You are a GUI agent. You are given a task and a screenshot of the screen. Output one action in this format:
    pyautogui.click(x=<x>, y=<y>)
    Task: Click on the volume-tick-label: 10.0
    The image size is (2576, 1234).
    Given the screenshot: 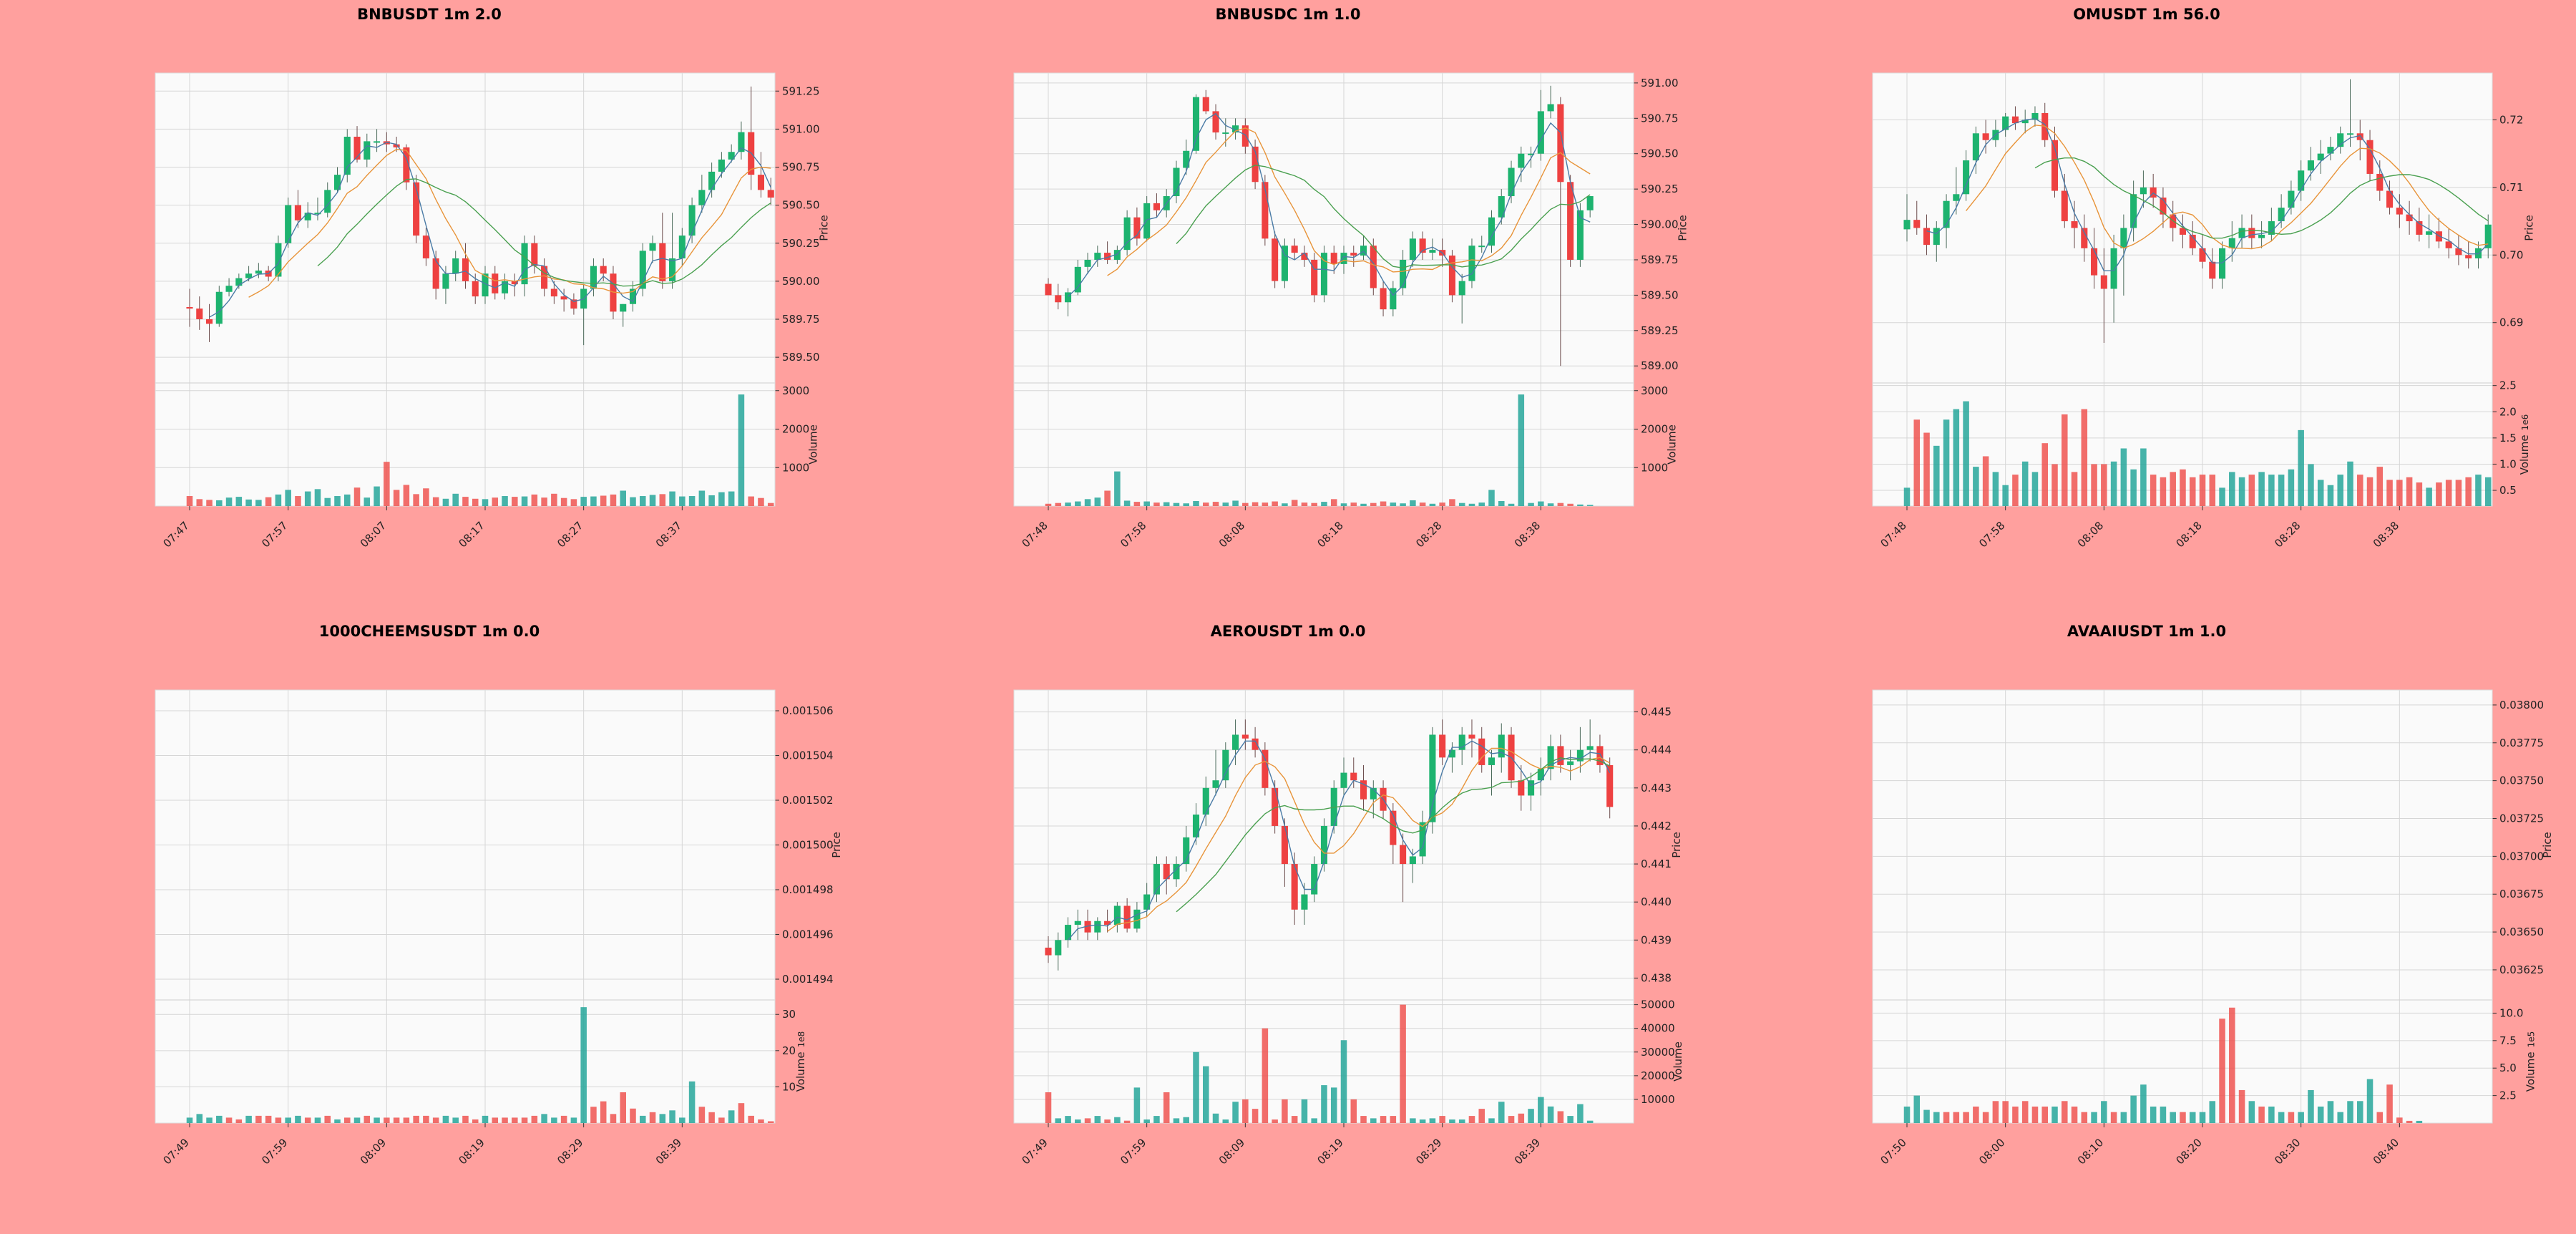 What is the action you would take?
    pyautogui.click(x=2511, y=1012)
    